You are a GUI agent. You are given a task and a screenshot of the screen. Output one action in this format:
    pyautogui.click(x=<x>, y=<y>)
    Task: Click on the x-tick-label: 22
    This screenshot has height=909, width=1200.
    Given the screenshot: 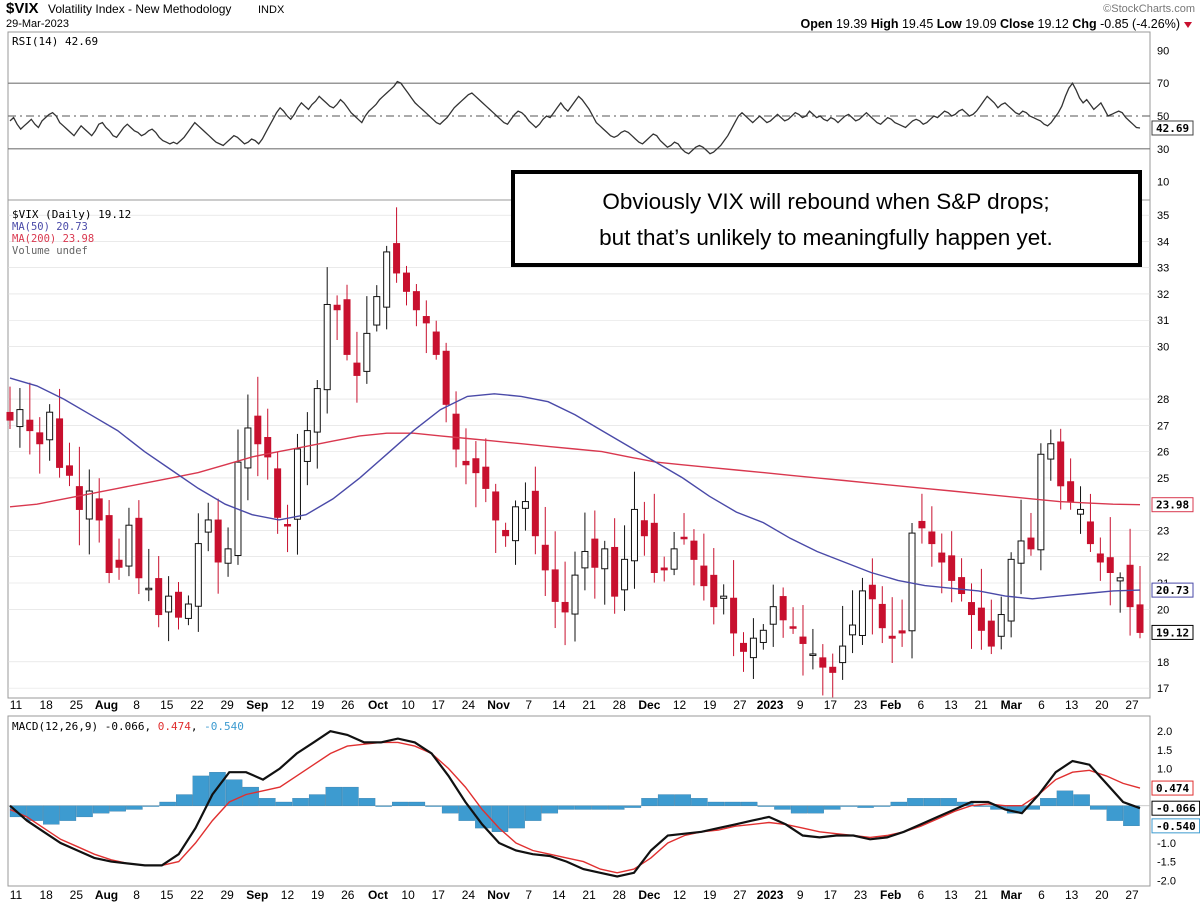 What is the action you would take?
    pyautogui.click(x=197, y=895)
    